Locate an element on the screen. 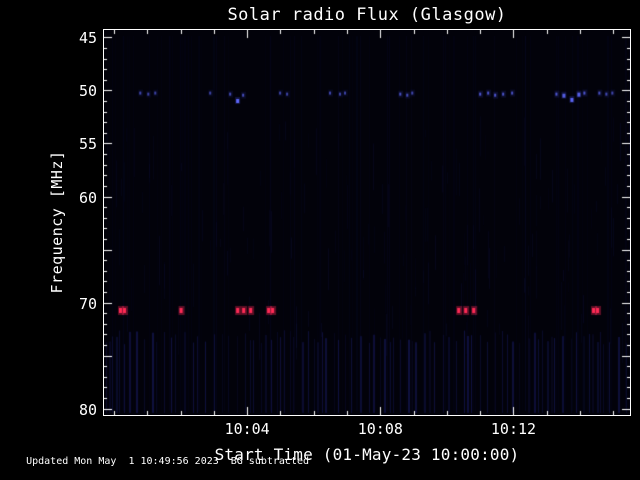 This screenshot has width=640, height=480. y-tick-label-60: 60 is located at coordinates (87, 197).